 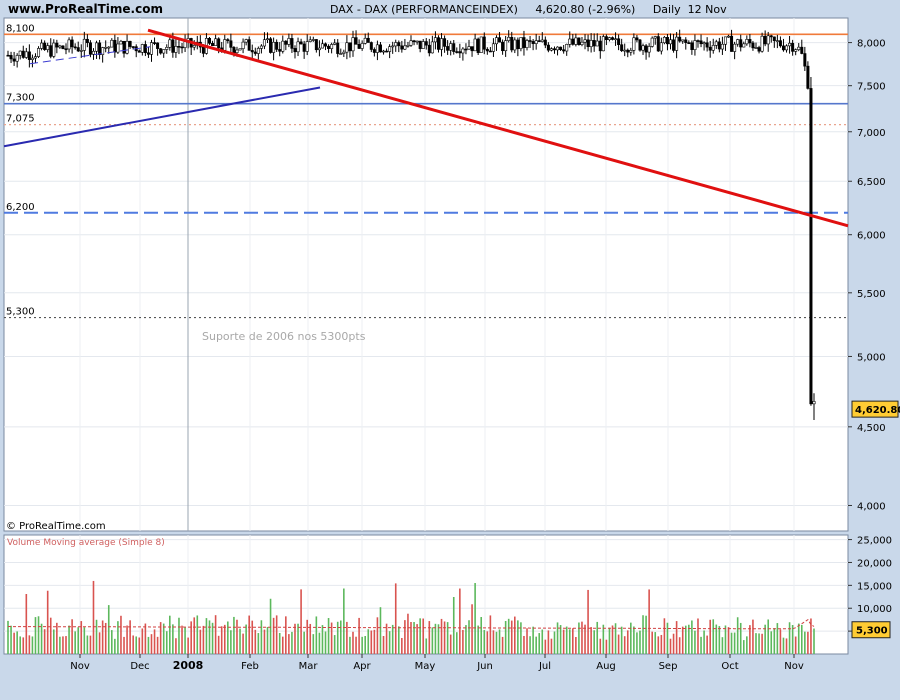 I want to click on x-tick-label: Oct, so click(x=729, y=666).